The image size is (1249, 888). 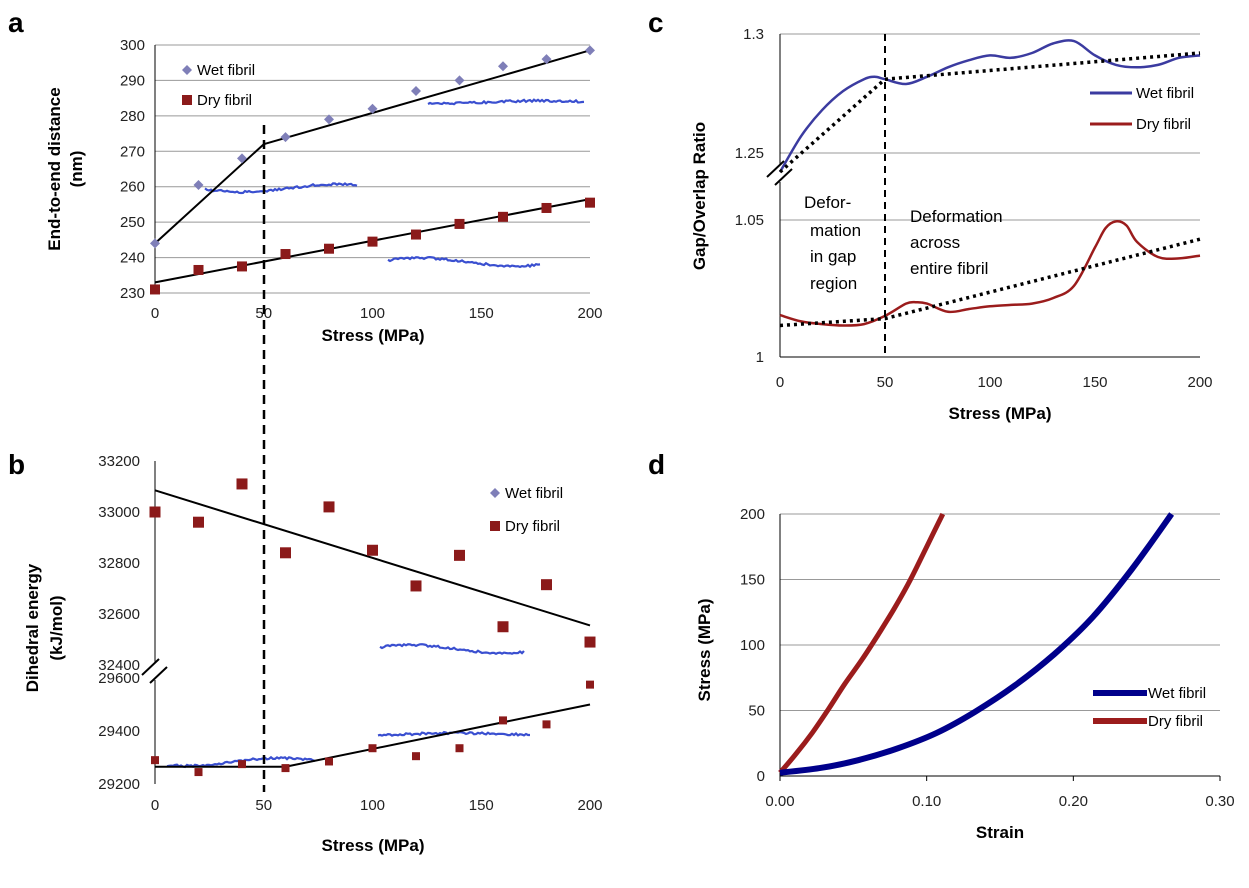 I want to click on panel-label-c: c, so click(x=656, y=22).